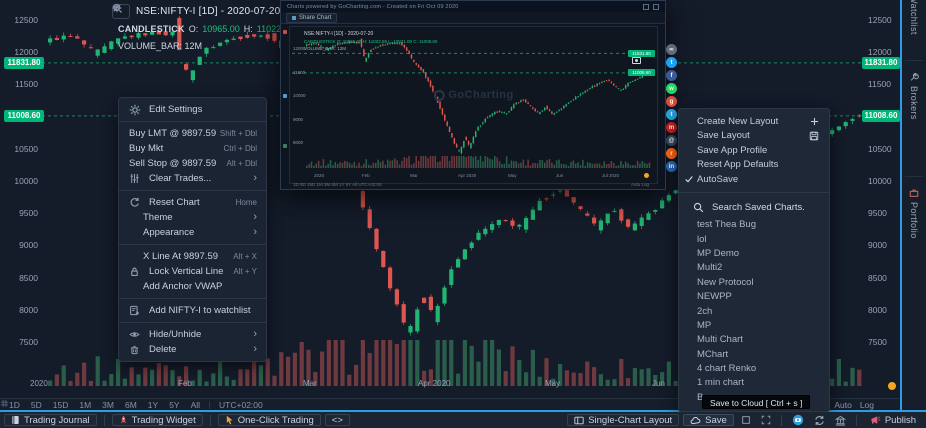 The image size is (926, 428). What do you see at coordinates (200, 232) in the screenshot?
I see `menu-item-appearance: Appearance ›` at bounding box center [200, 232].